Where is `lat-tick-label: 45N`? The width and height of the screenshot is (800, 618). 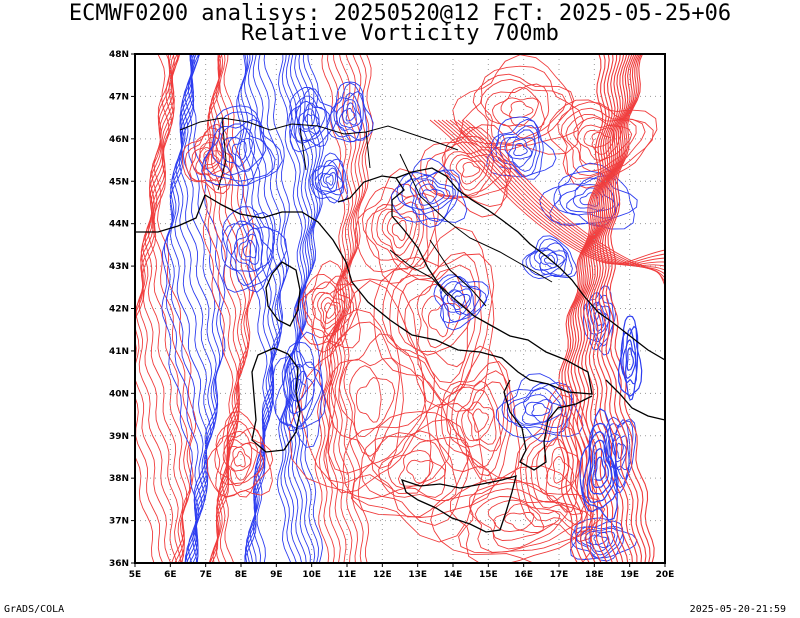 lat-tick-label: 45N is located at coordinates (119, 182).